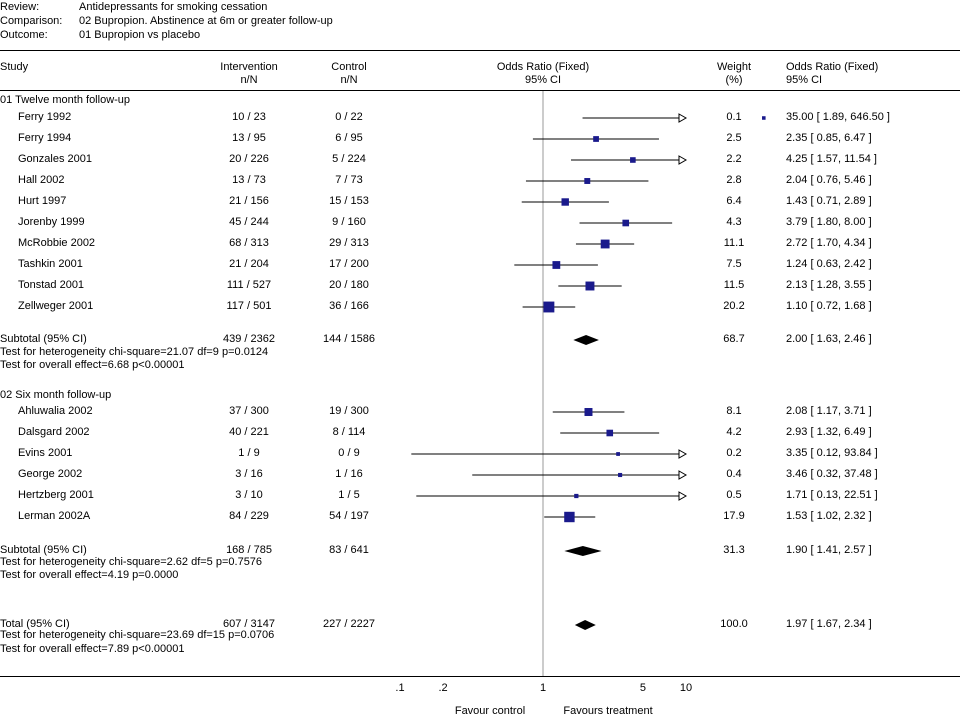  What do you see at coordinates (249, 159) in the screenshot?
I see `study-intervention: 20 / 226` at bounding box center [249, 159].